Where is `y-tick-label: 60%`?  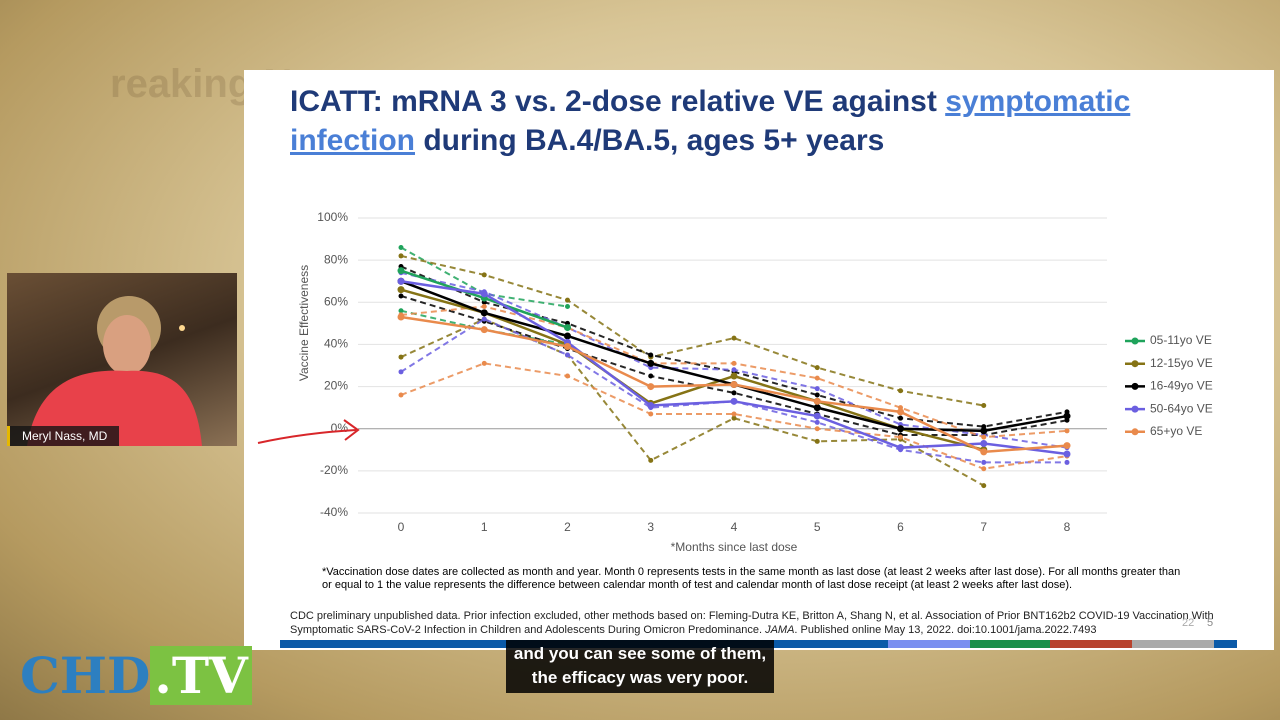
y-tick-label: 60% is located at coordinates (336, 301).